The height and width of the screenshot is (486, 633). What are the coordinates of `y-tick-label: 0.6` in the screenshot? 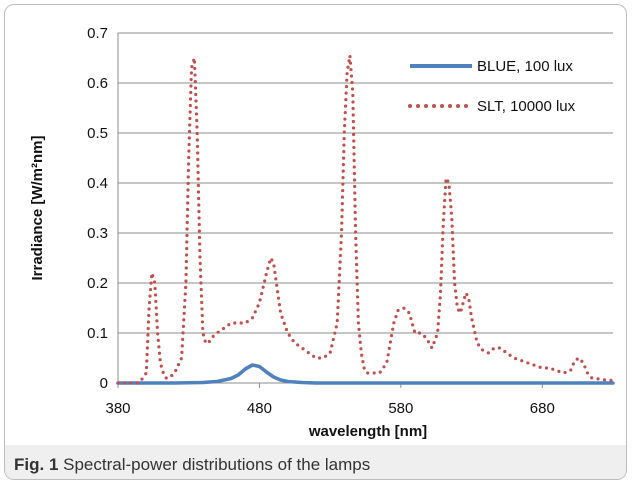 It's located at (97, 83).